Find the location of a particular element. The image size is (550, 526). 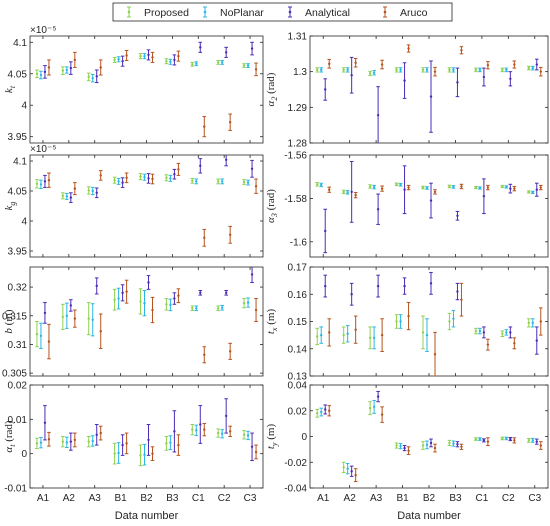

errorbar-noplanar-c1 is located at coordinates (480, 188).